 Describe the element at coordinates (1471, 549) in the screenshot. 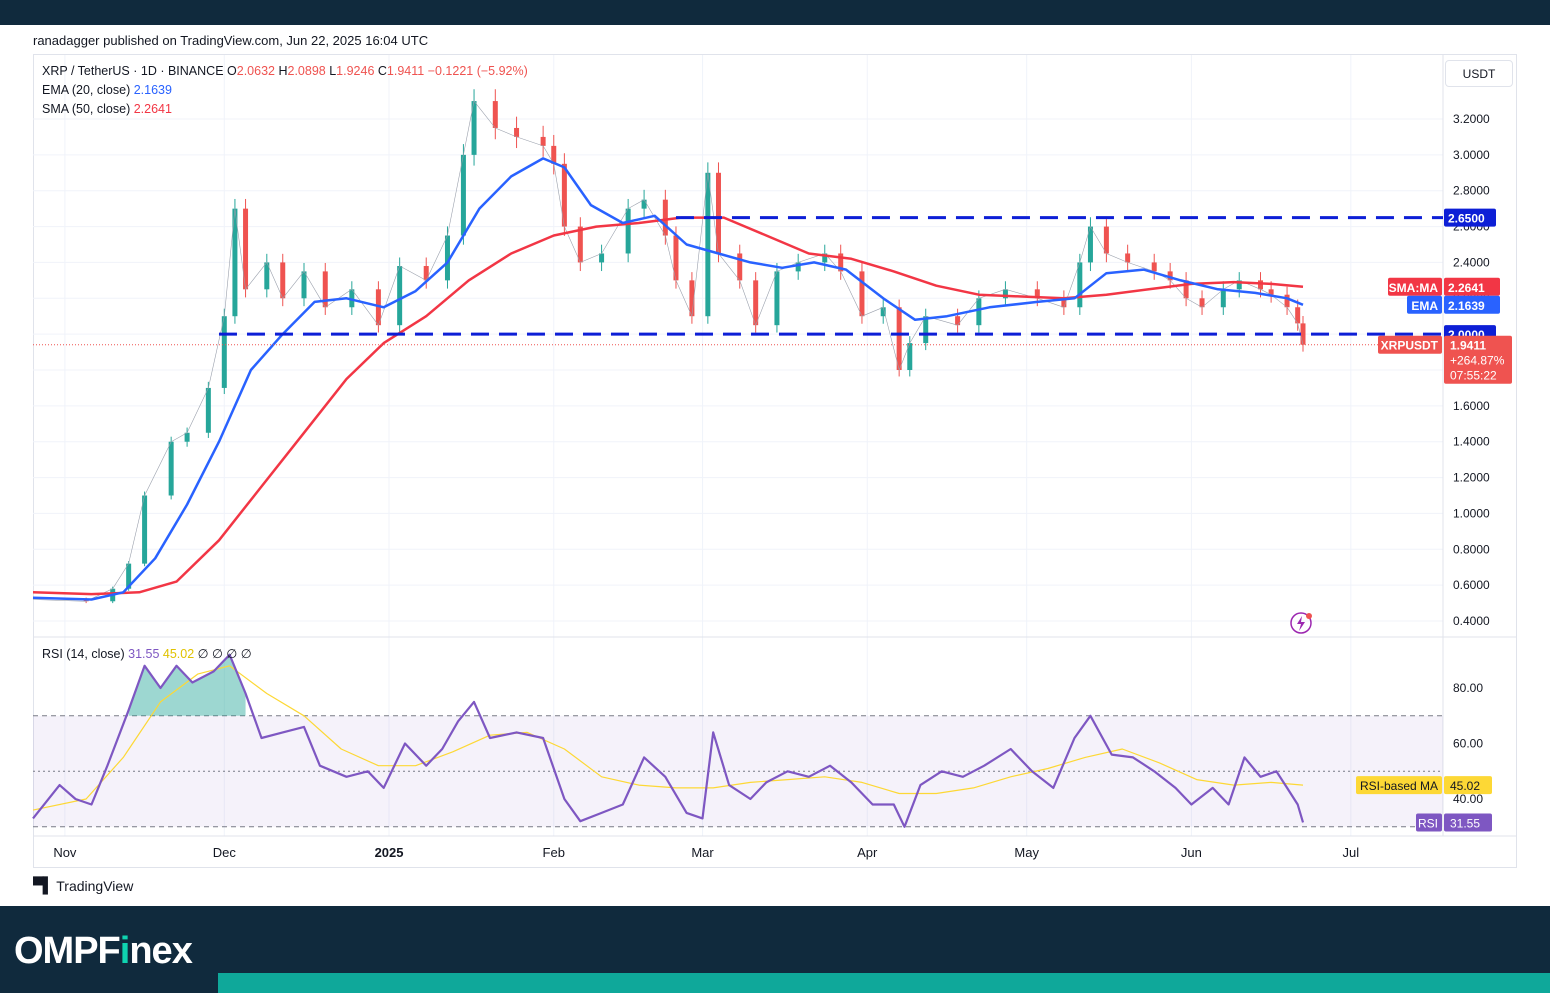

I see `price-tick-label: 0.8000` at that location.